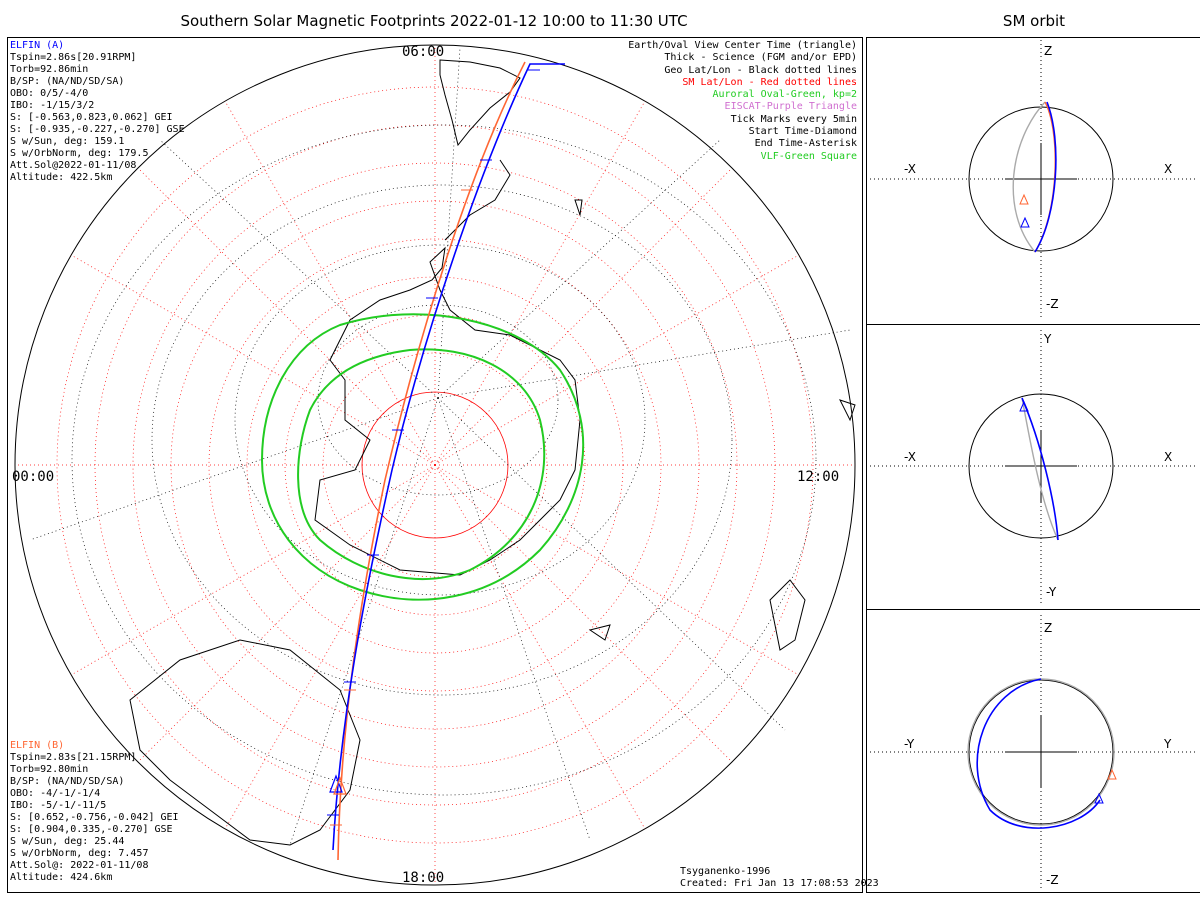 The image size is (1200, 900). What do you see at coordinates (1048, 339) in the screenshot?
I see `orbit-xy-top-label: Y` at bounding box center [1048, 339].